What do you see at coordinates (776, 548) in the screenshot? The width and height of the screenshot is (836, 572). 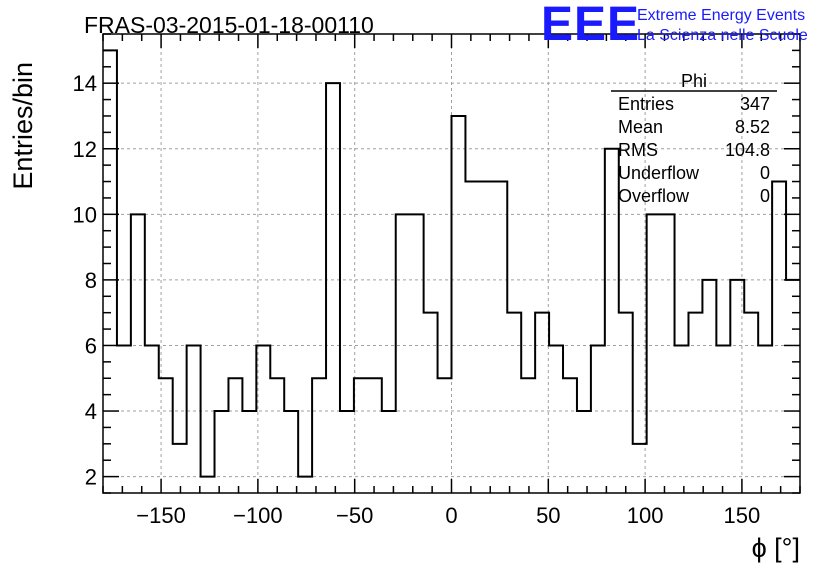 I see `x-axis-label: ϕ [°]` at bounding box center [776, 548].